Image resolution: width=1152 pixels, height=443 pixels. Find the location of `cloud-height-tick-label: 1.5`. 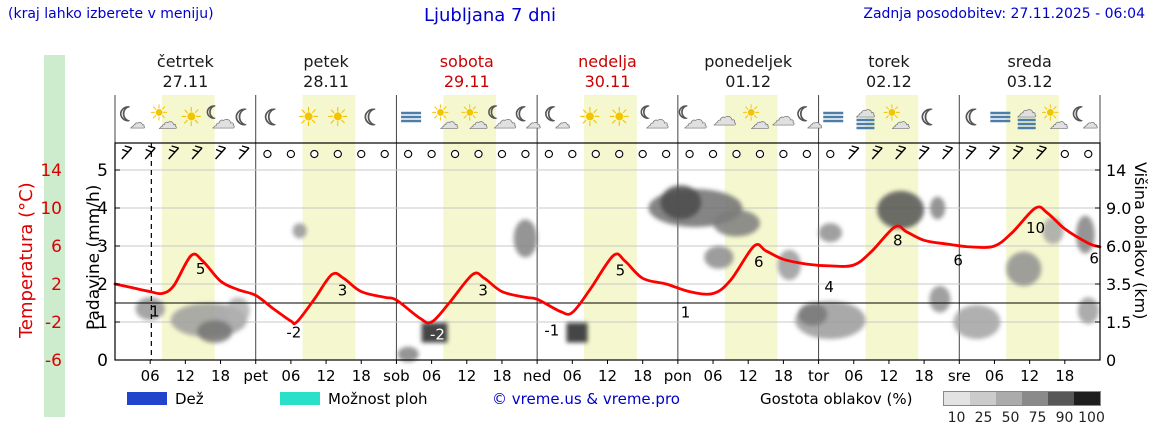

cloud-height-tick-label: 1.5 is located at coordinates (1118, 322).